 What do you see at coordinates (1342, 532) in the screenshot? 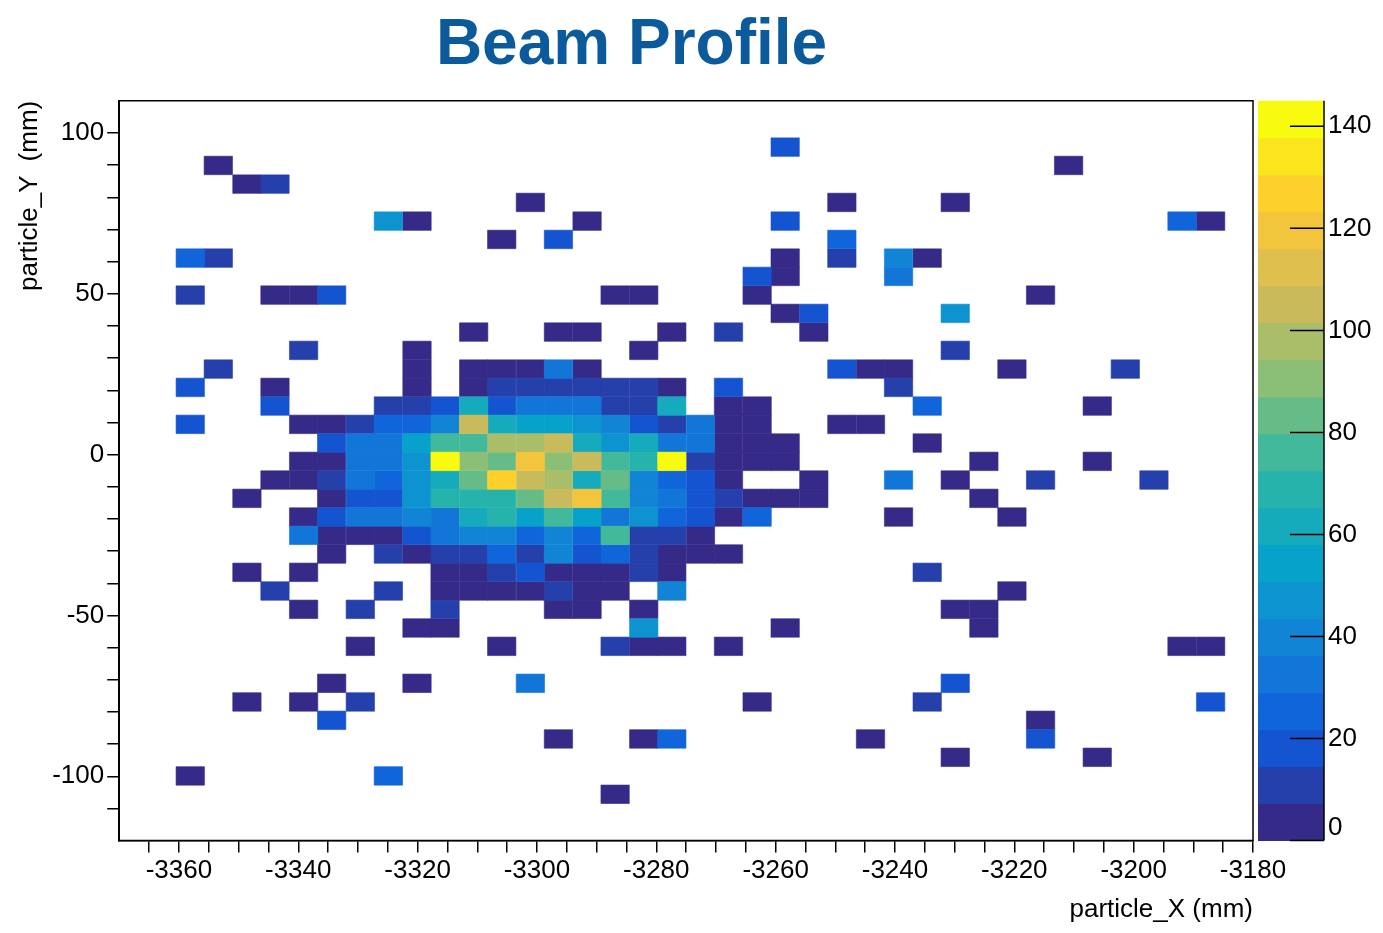
I see `color-bar-label: 60` at bounding box center [1342, 532].